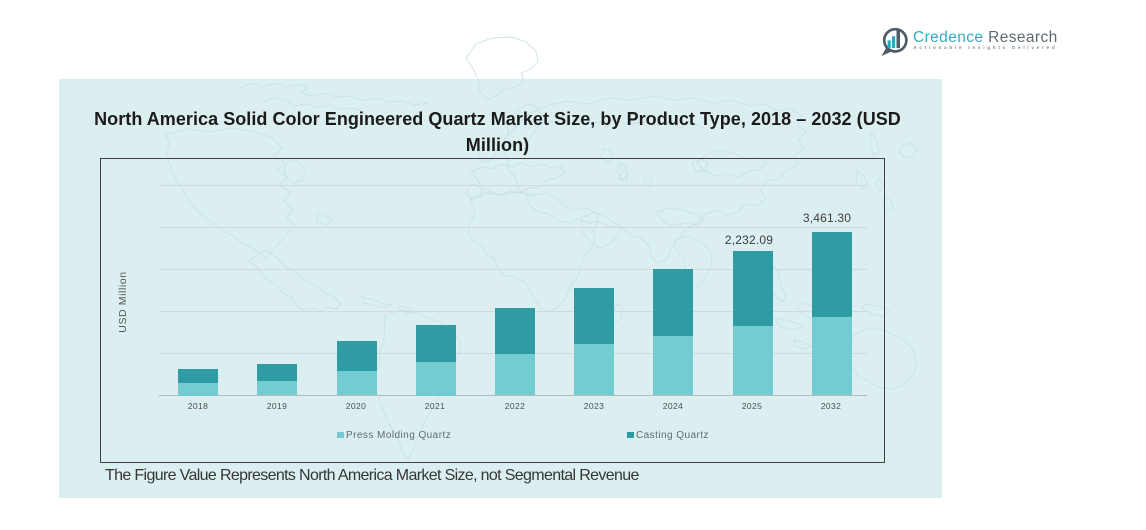 The width and height of the screenshot is (1146, 530). I want to click on svg-text: Actionable Insights Delivered, so click(985, 47).